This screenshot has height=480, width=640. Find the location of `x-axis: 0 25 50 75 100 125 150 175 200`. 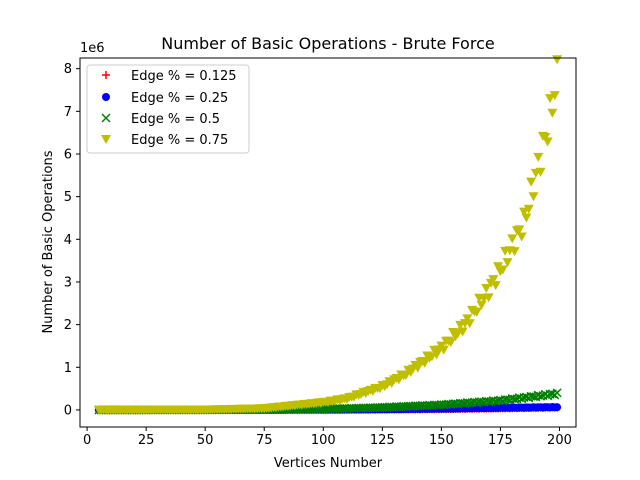

x-axis: 0 25 50 75 100 125 150 175 200 is located at coordinates (327, 437).